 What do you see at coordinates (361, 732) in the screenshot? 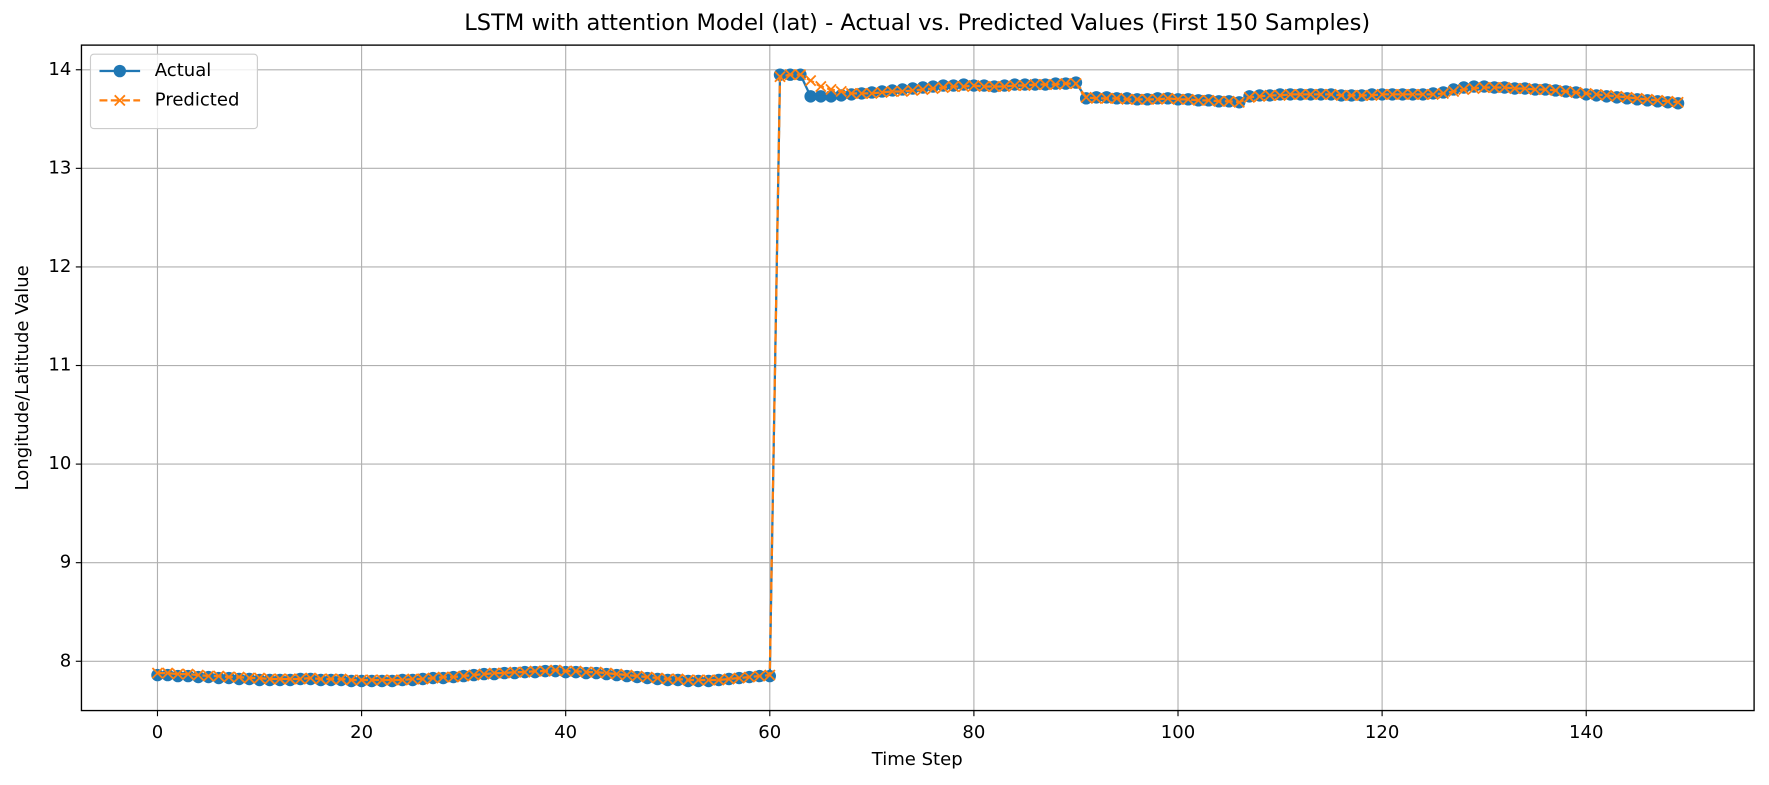
I see `x-tick-label: 20` at bounding box center [361, 732].